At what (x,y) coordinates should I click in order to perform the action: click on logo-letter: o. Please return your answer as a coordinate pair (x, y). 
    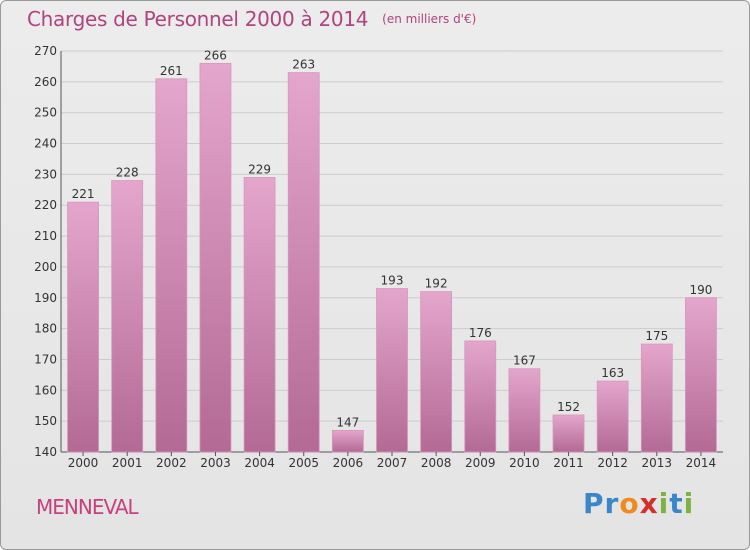
    Looking at the image, I should click on (629, 503).